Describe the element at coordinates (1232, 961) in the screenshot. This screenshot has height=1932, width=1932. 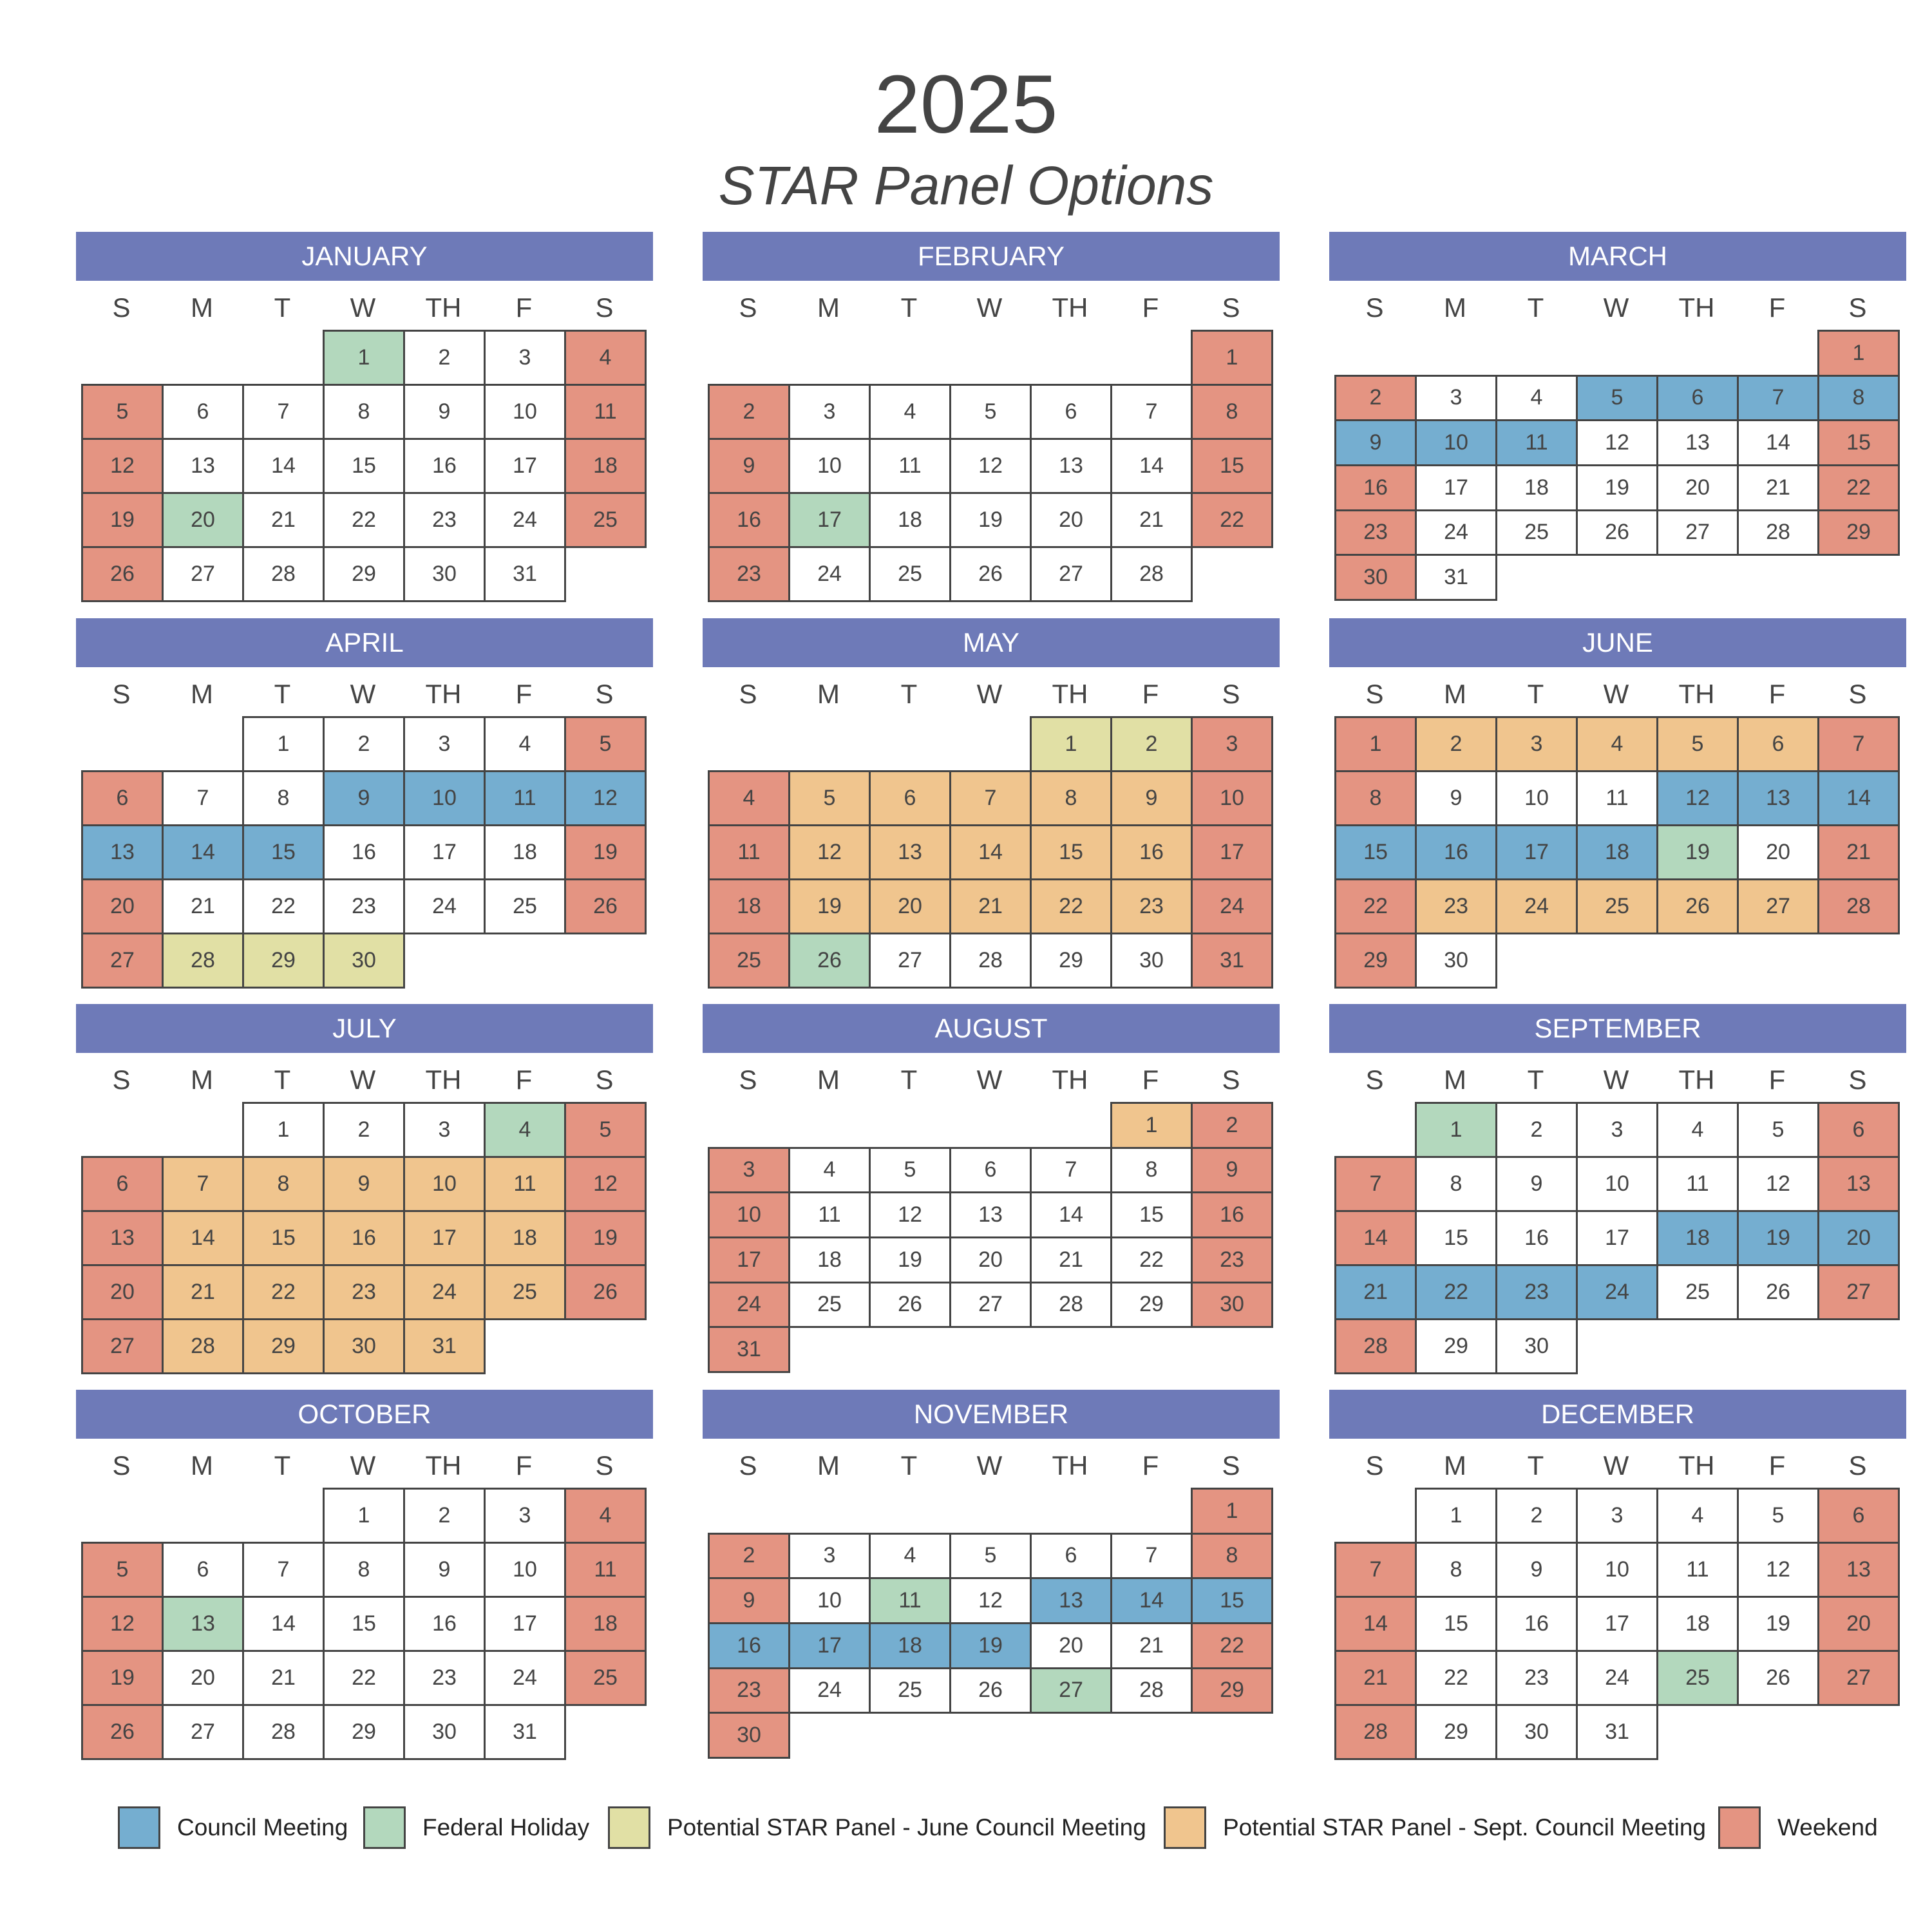
I see `day-cell: 31` at that location.